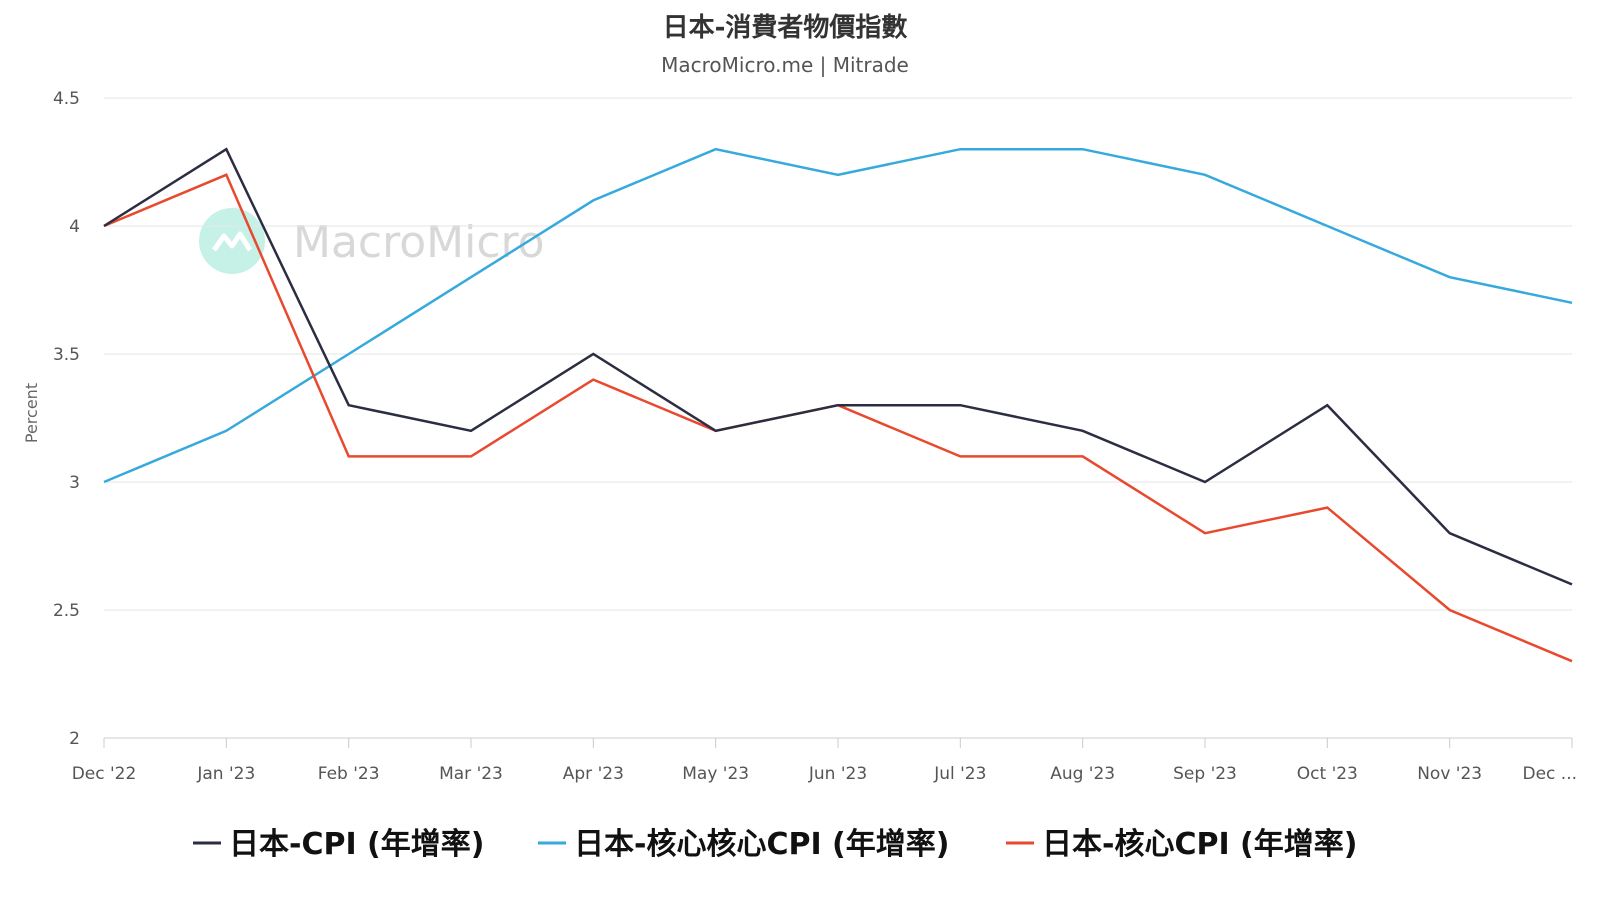  I want to click on legend-item-0: 日本-CPI (年增率), so click(338, 844).